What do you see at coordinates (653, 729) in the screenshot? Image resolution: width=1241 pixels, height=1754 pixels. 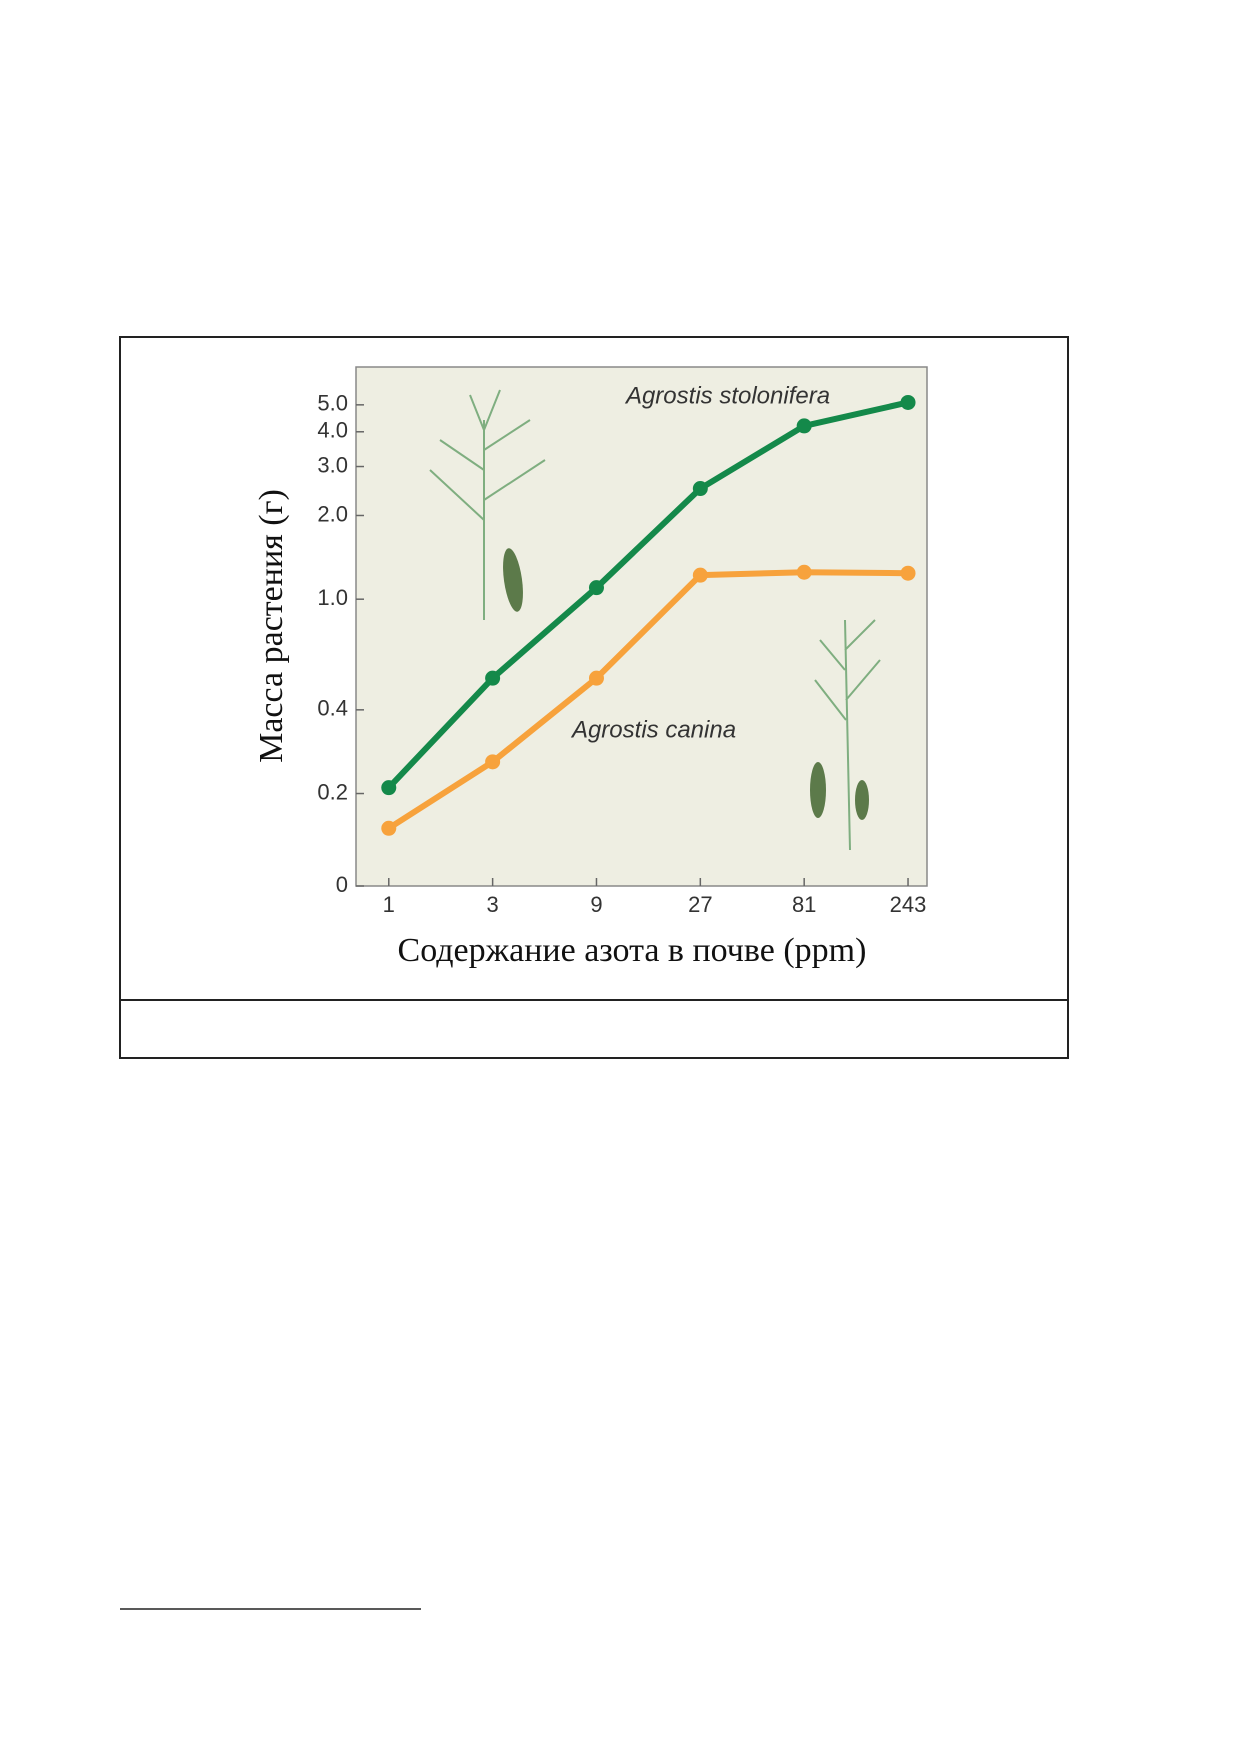 I see `series-label: Agrostis canina` at bounding box center [653, 729].